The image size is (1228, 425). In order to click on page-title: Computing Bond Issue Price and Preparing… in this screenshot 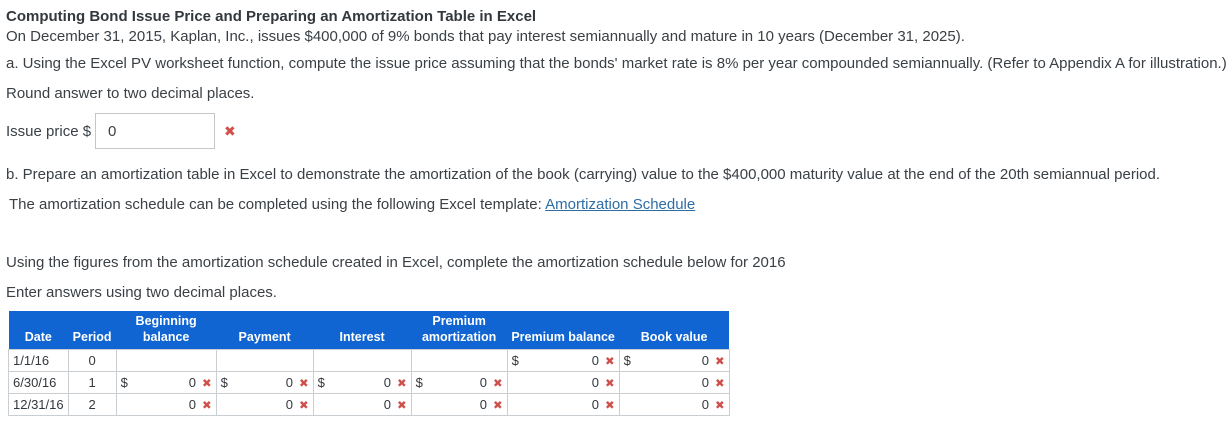, I will do `click(271, 16)`.